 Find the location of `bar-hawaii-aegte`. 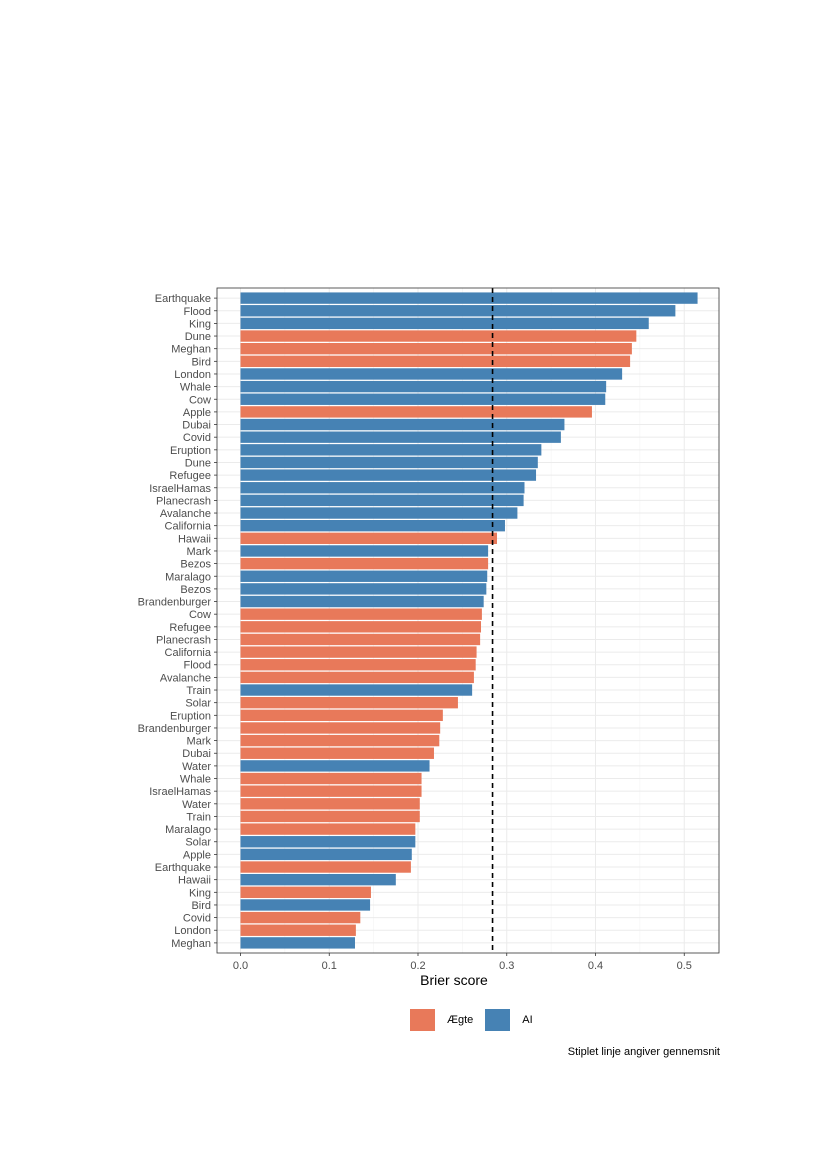

bar-hawaii-aegte is located at coordinates (368, 538).